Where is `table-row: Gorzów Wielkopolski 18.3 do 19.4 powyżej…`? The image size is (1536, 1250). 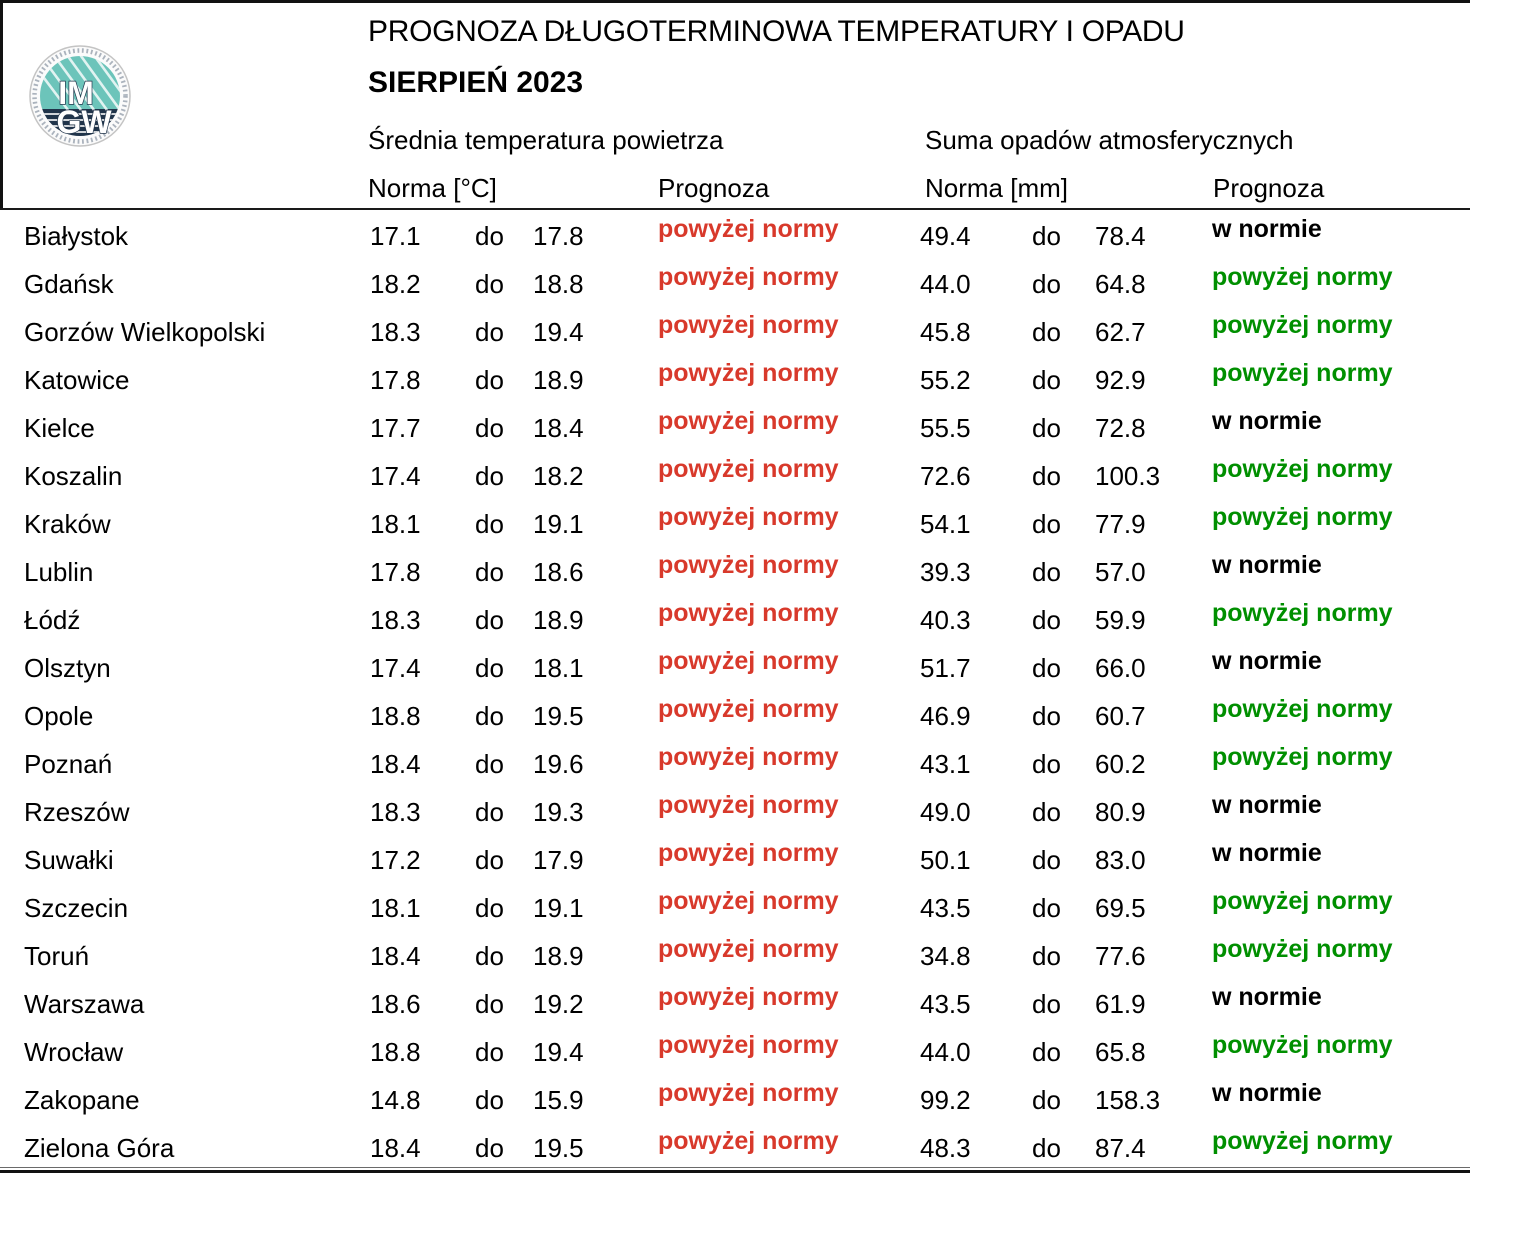 table-row: Gorzów Wielkopolski 18.3 do 19.4 powyżej… is located at coordinates (735, 332).